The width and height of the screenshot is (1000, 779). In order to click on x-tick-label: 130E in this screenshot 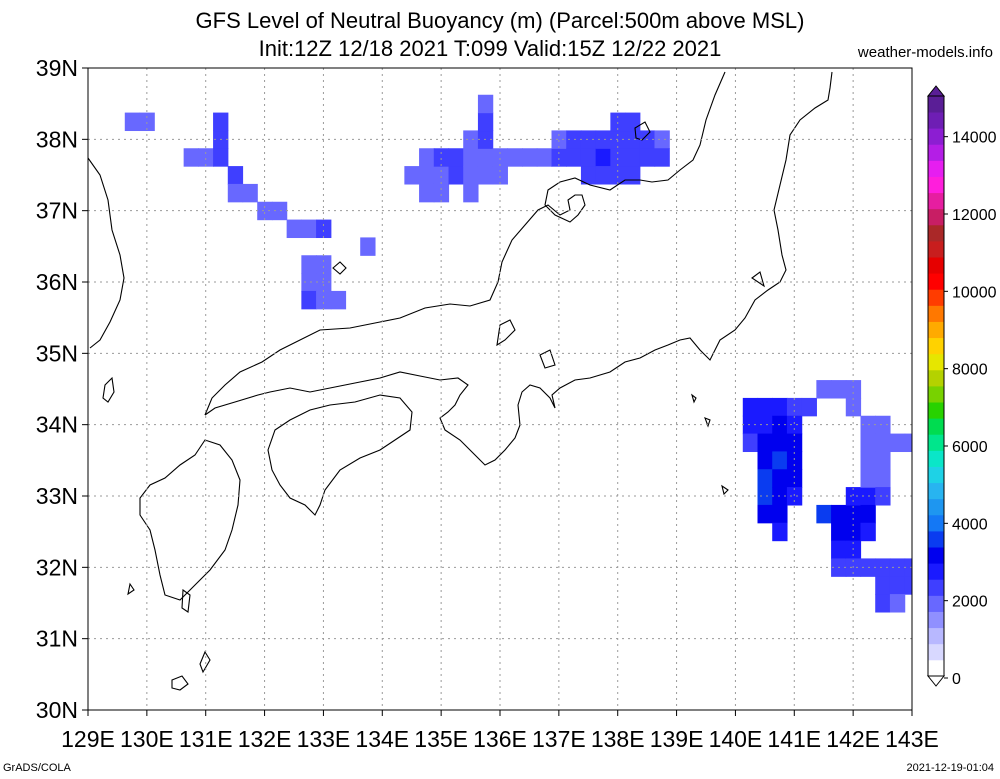, I will do `click(147, 739)`.